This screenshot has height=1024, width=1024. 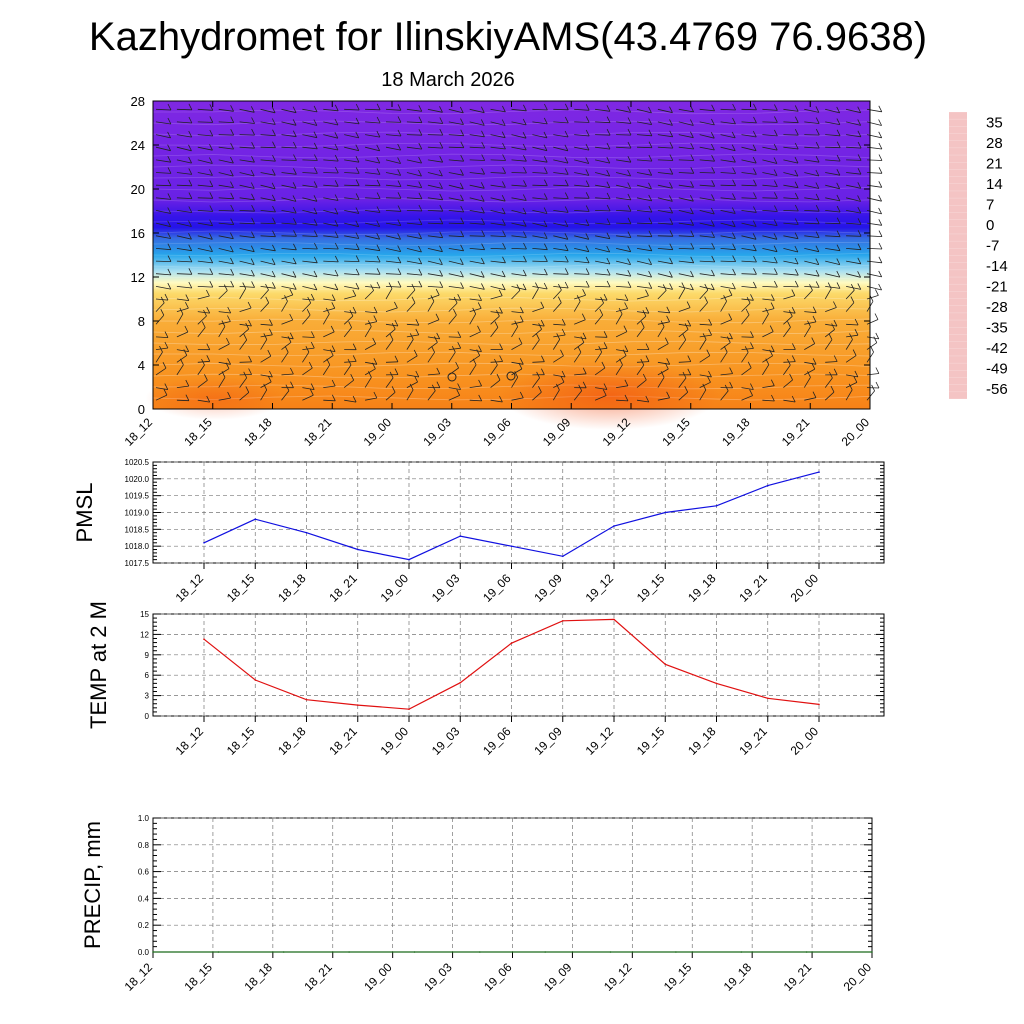 What do you see at coordinates (144, 818) in the screenshot?
I see `y-tick-label: 1.0` at bounding box center [144, 818].